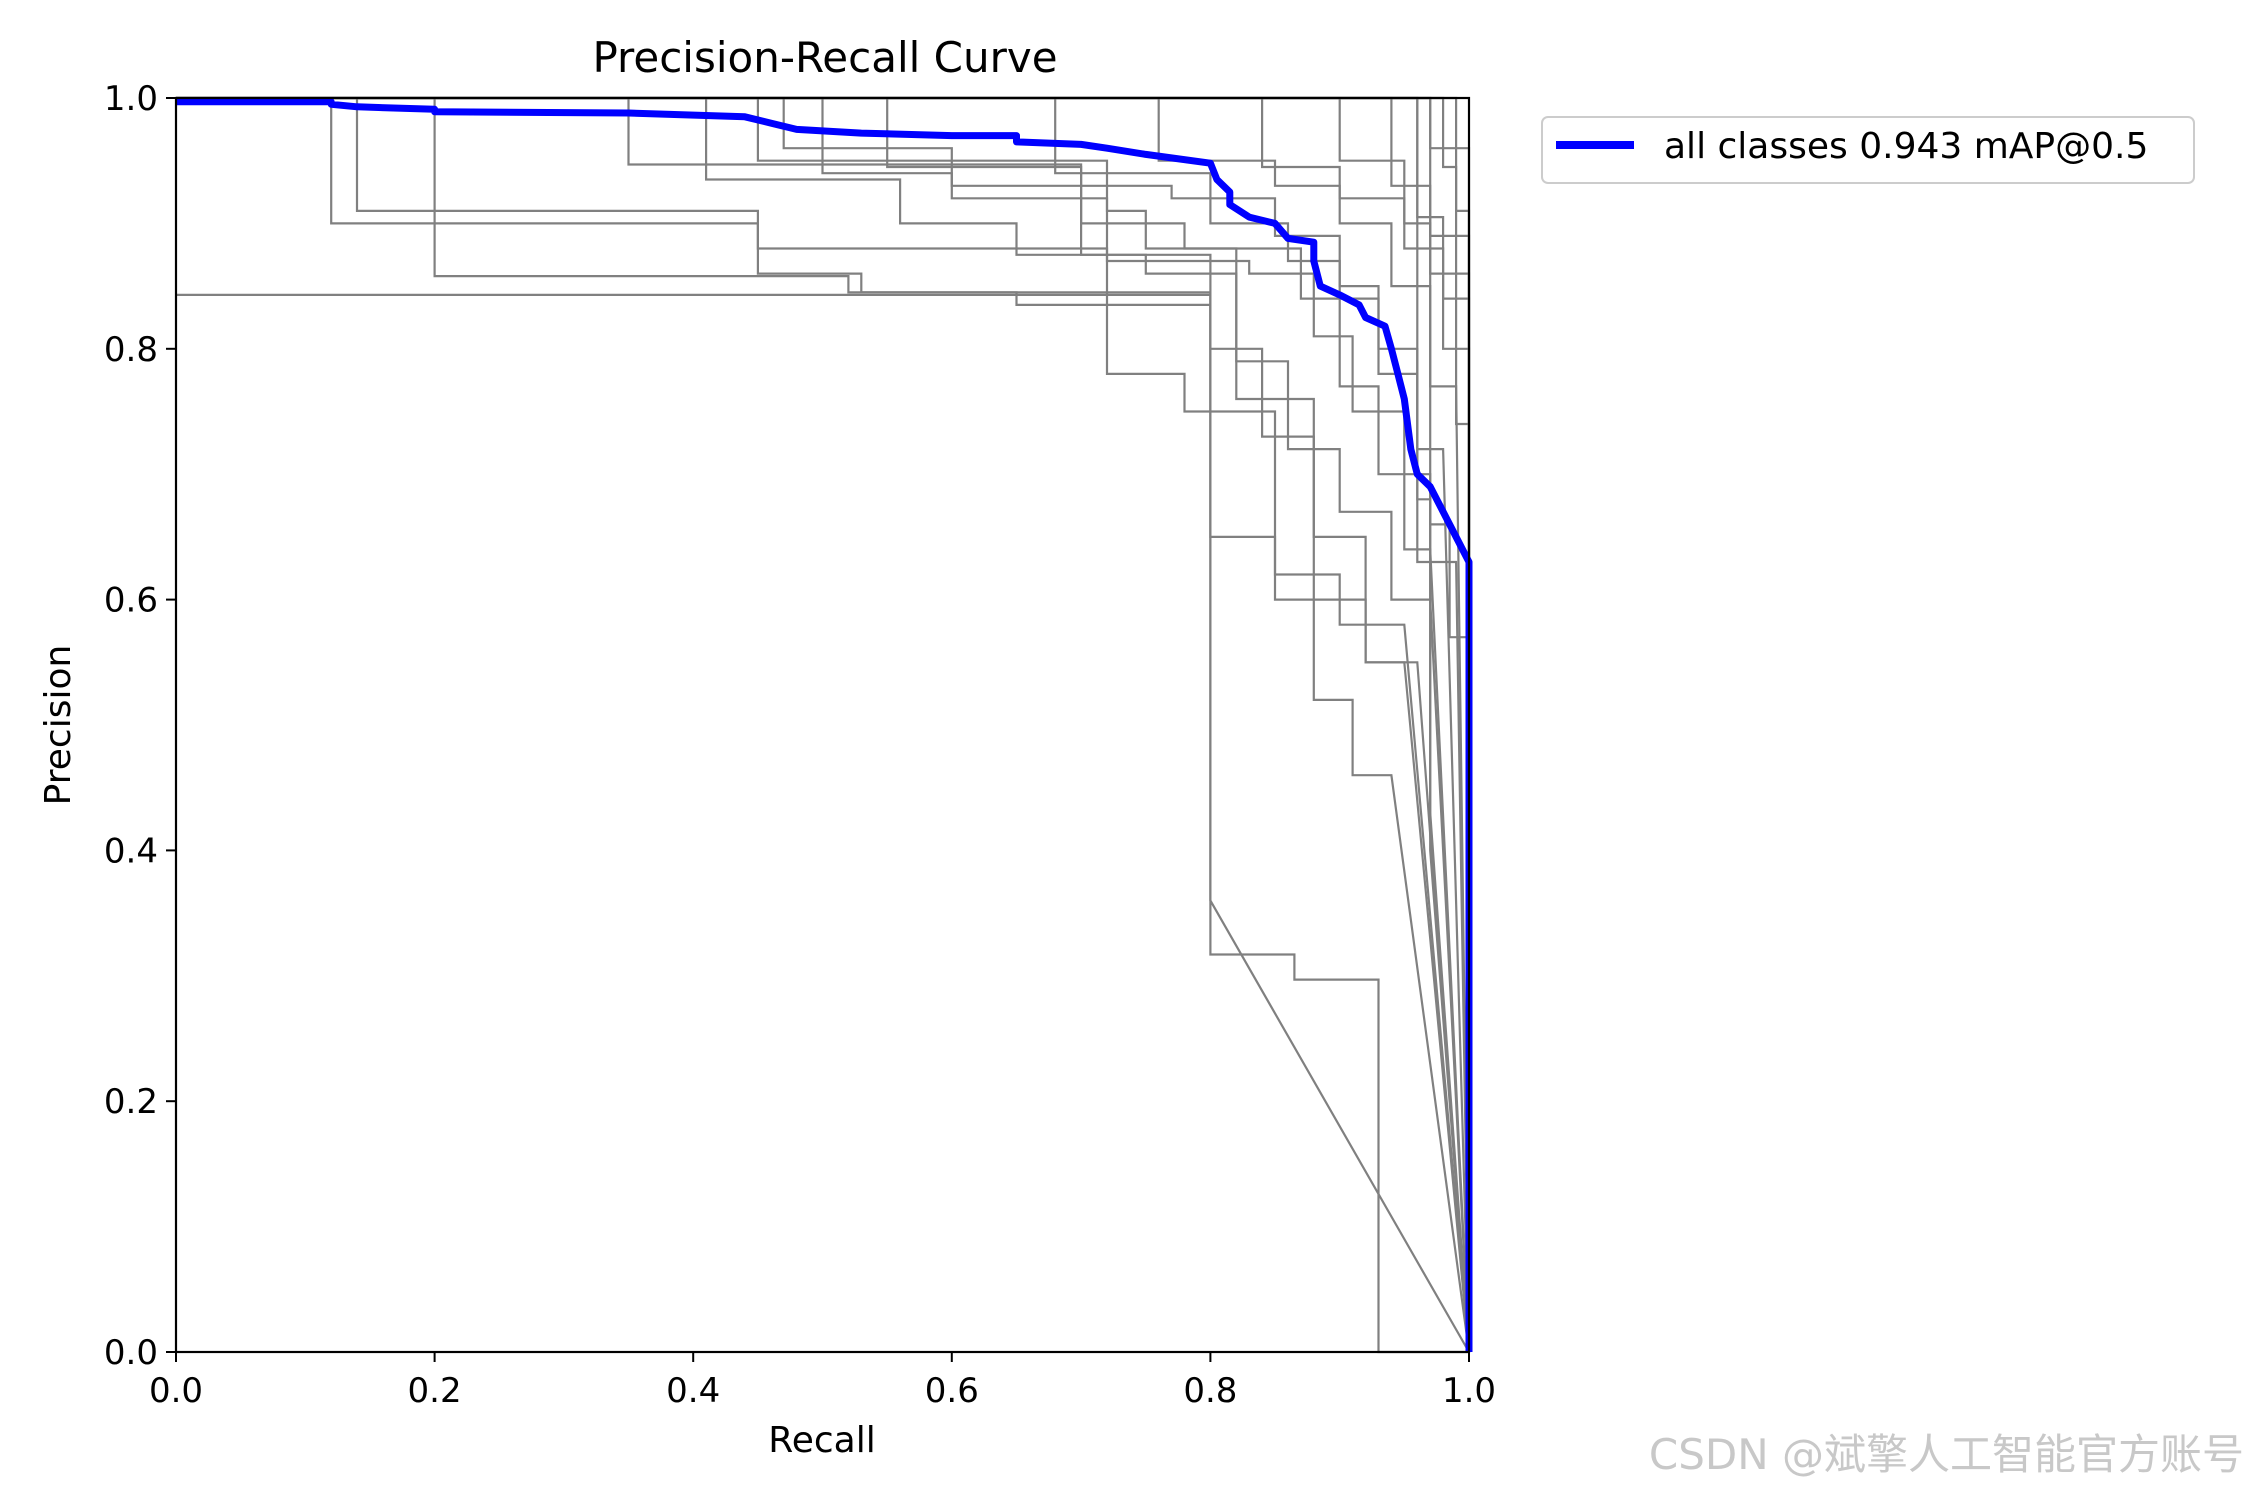  Describe the element at coordinates (58, 725) in the screenshot. I see `y-axis-label: Precision` at that location.